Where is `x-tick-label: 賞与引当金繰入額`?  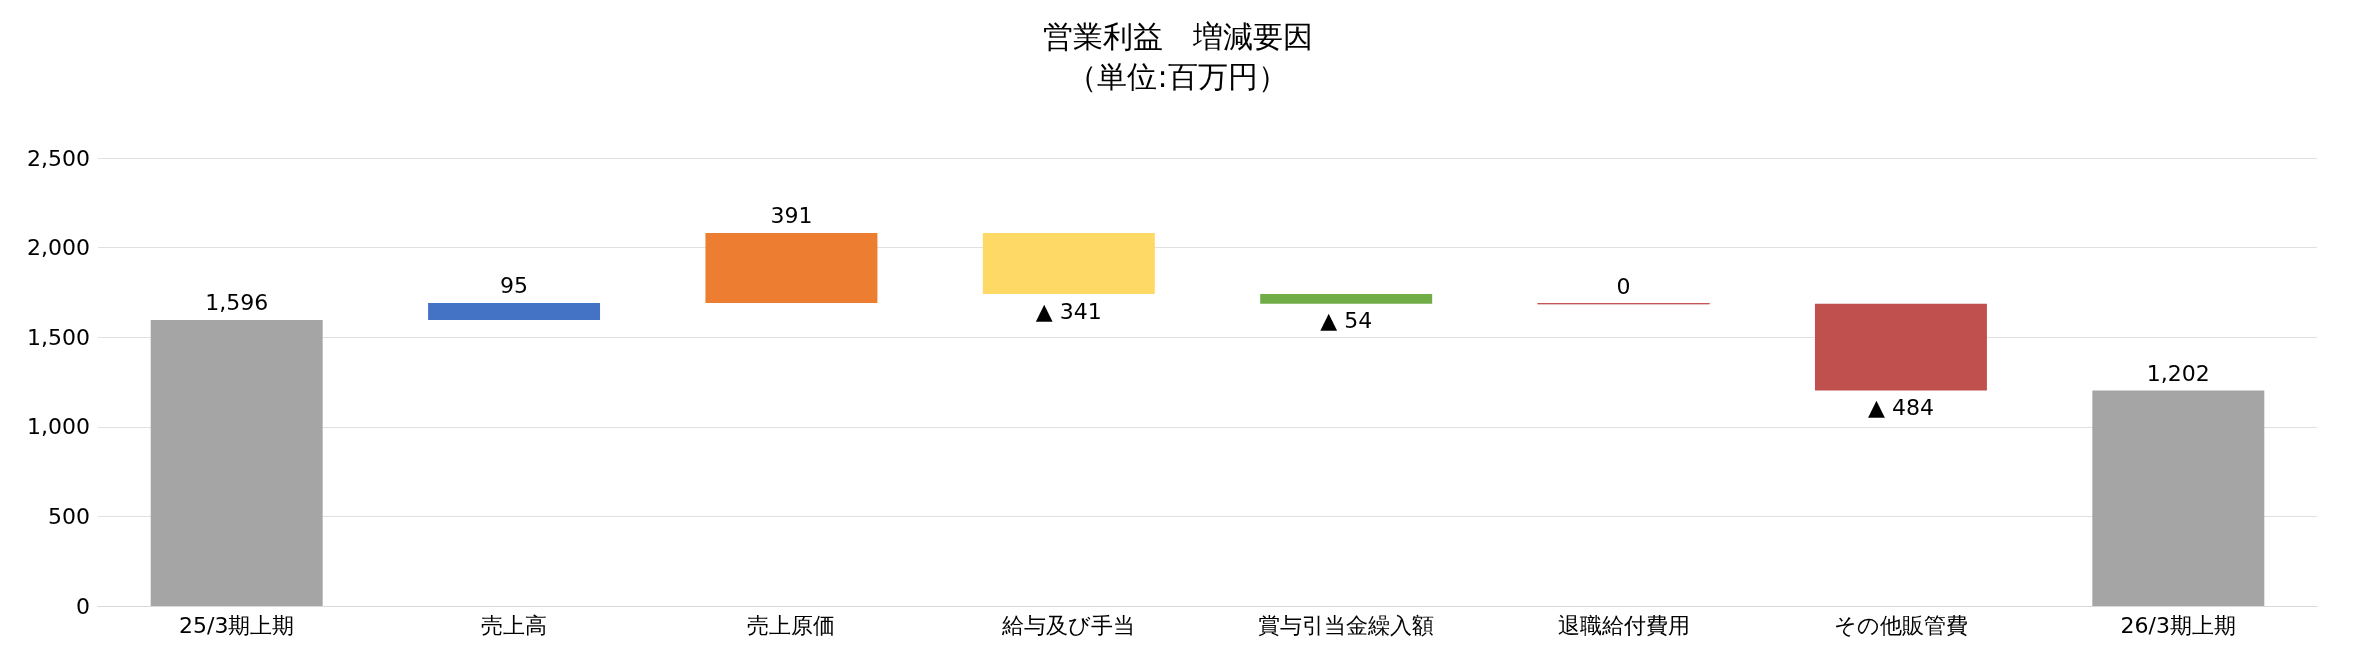 x-tick-label: 賞与引当金繰入額 is located at coordinates (1346, 625).